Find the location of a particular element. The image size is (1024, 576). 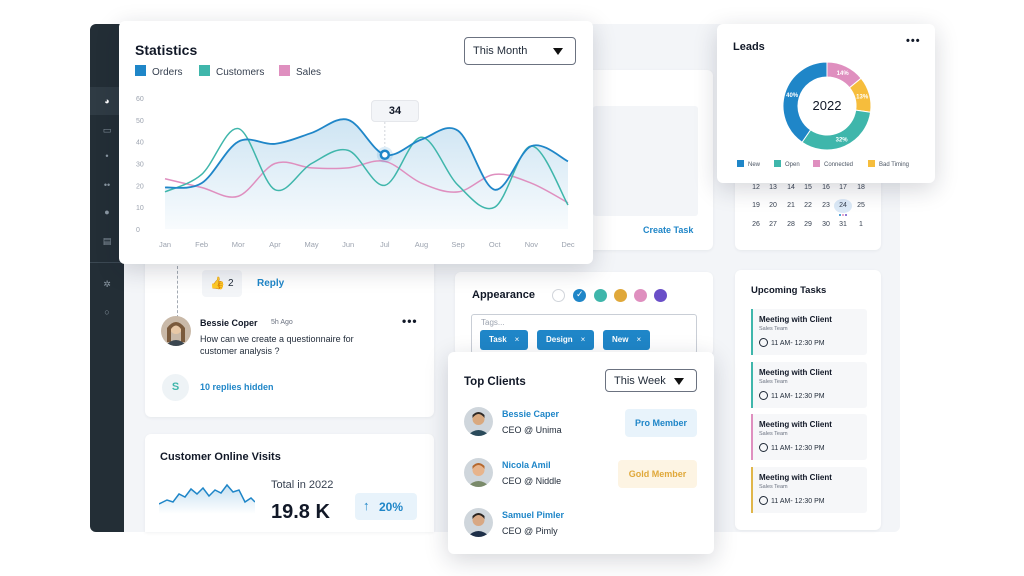

like-button: 👍 2 is located at coordinates (222, 283).